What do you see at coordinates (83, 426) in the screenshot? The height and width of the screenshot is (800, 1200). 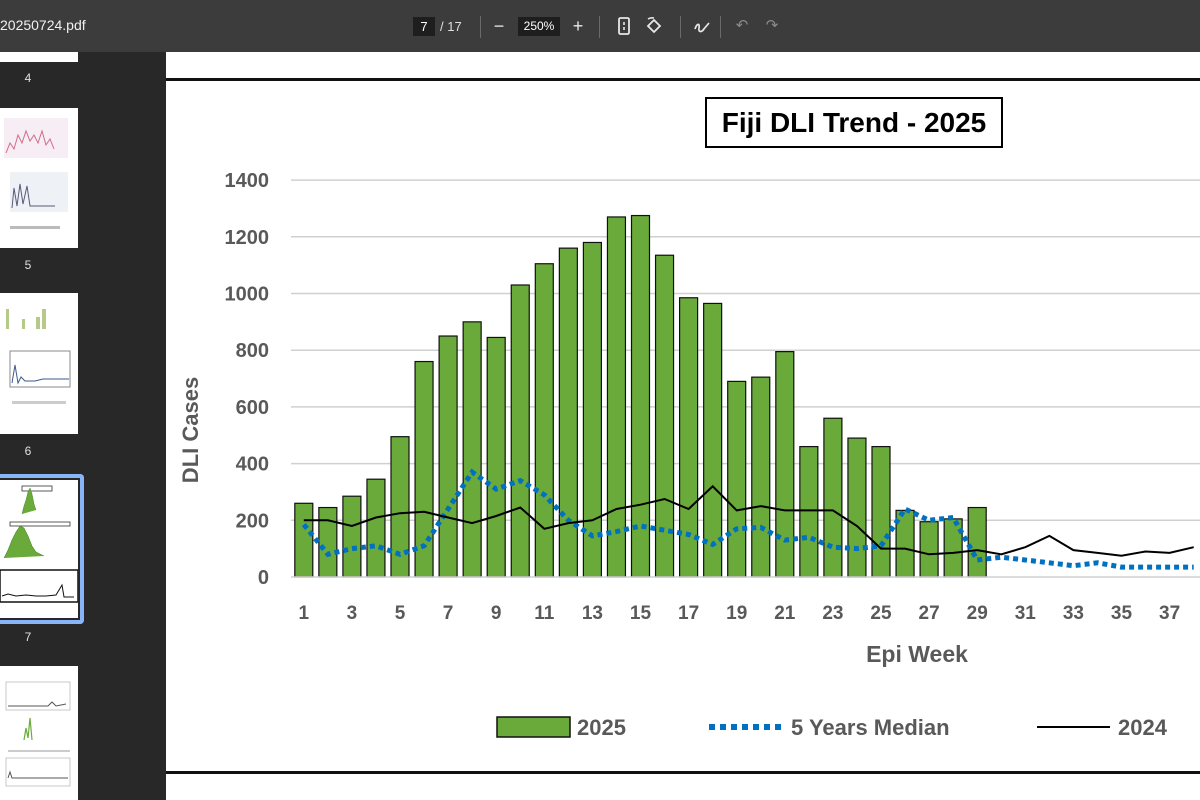 I see `thumbnail-sidebar: 4 5 6 7` at bounding box center [83, 426].